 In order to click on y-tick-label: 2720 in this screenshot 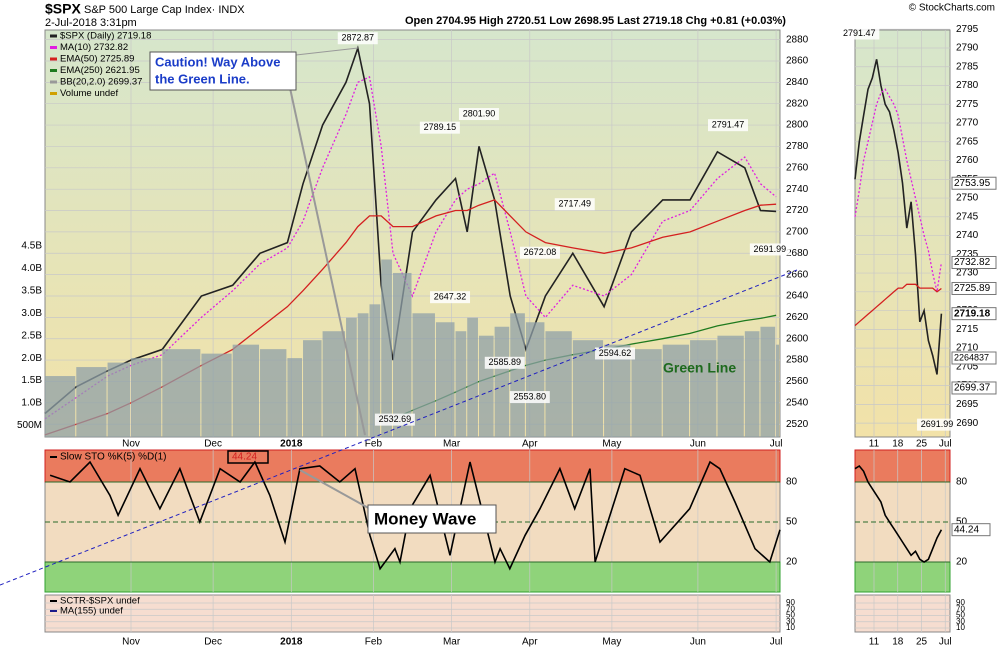, I will do `click(797, 210)`.